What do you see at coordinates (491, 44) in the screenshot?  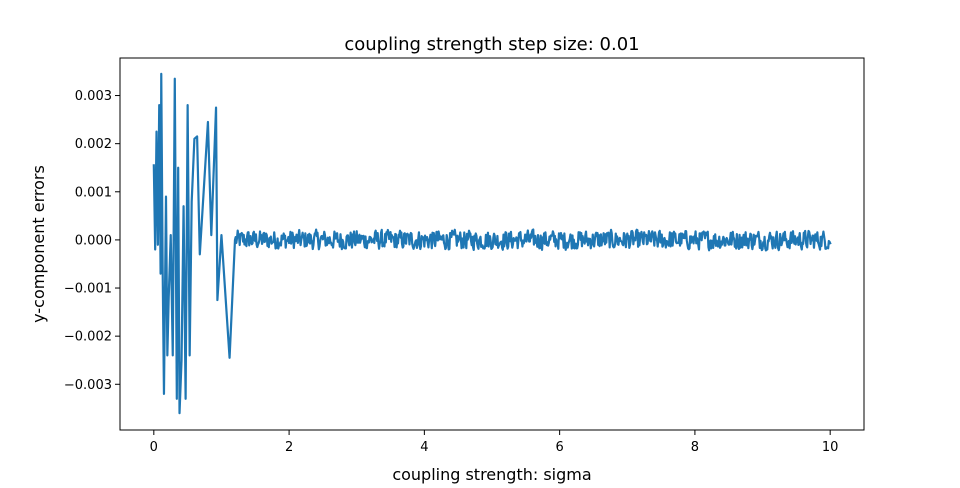 I see `chart-title: coupling strength step size: 0.01` at bounding box center [491, 44].